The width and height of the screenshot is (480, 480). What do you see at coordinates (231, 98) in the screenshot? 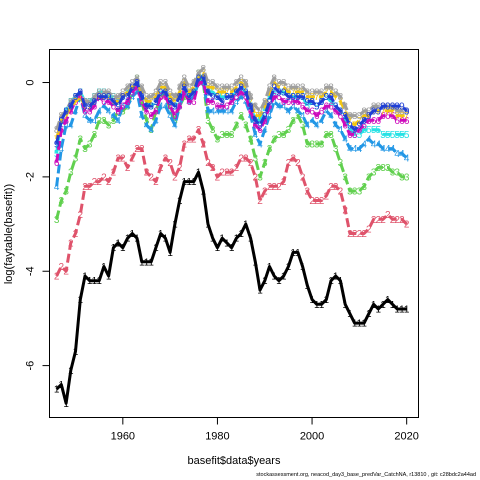
I see `series-line` at bounding box center [231, 98].